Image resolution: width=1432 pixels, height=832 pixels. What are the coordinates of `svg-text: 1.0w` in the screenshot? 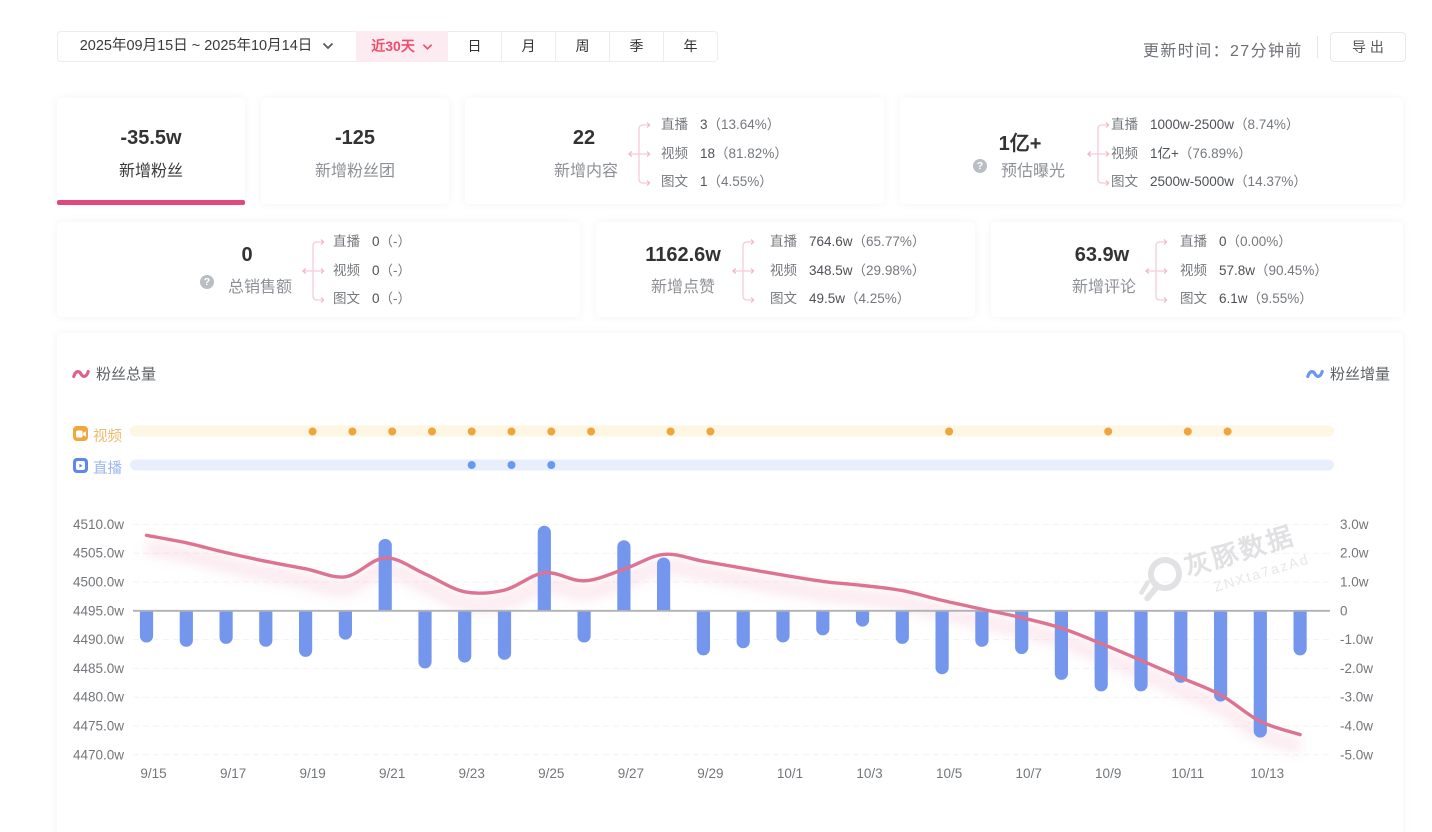 It's located at (1354, 582).